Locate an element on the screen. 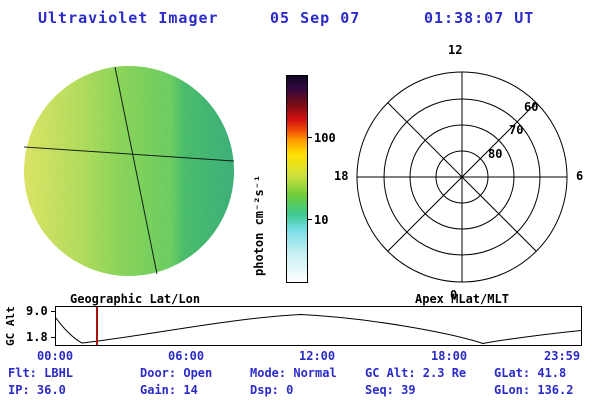 Image resolution: width=600 pixels, height=400 pixels. orbit-curve-canvas is located at coordinates (318, 329).